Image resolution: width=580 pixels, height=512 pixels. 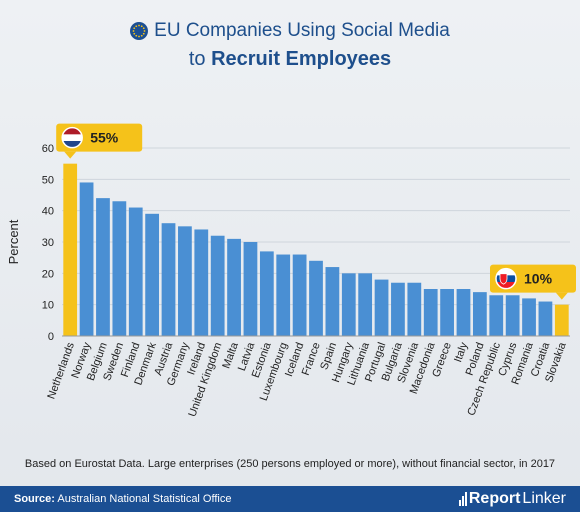 What do you see at coordinates (462, 499) in the screenshot?
I see `logo-bars-icon` at bounding box center [462, 499].